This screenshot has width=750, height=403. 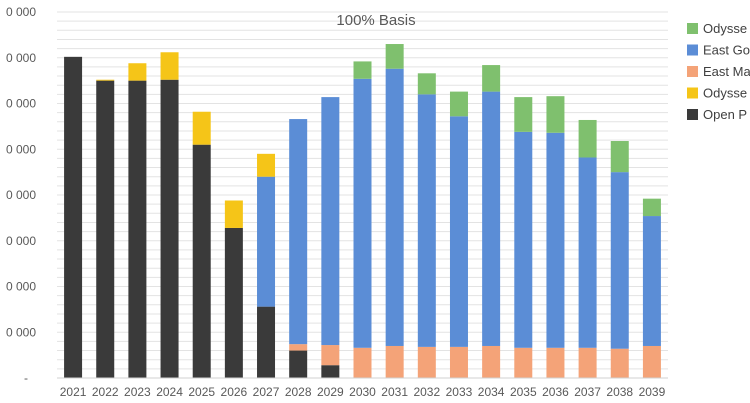 What do you see at coordinates (73, 392) in the screenshot?
I see `x-tick-label: 2021` at bounding box center [73, 392].